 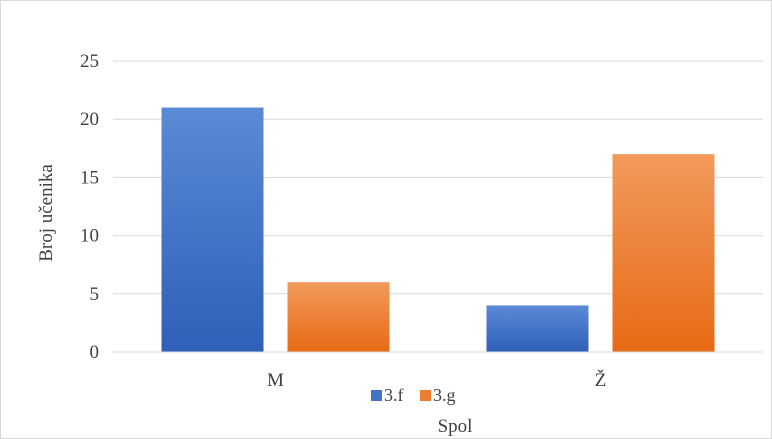 What do you see at coordinates (95, 352) in the screenshot?
I see `y-tick-label: 0` at bounding box center [95, 352].